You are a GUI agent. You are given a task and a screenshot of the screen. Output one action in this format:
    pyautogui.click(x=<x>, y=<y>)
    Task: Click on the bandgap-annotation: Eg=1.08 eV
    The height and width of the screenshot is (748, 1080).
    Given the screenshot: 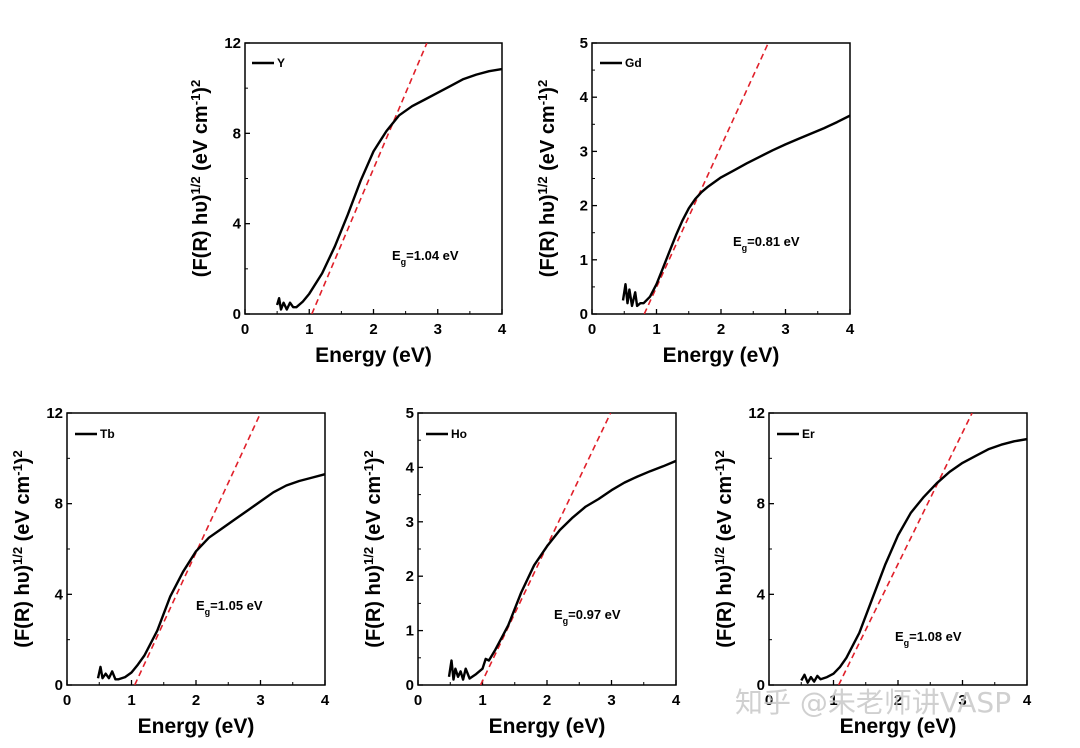 What is the action you would take?
    pyautogui.click(x=928, y=638)
    